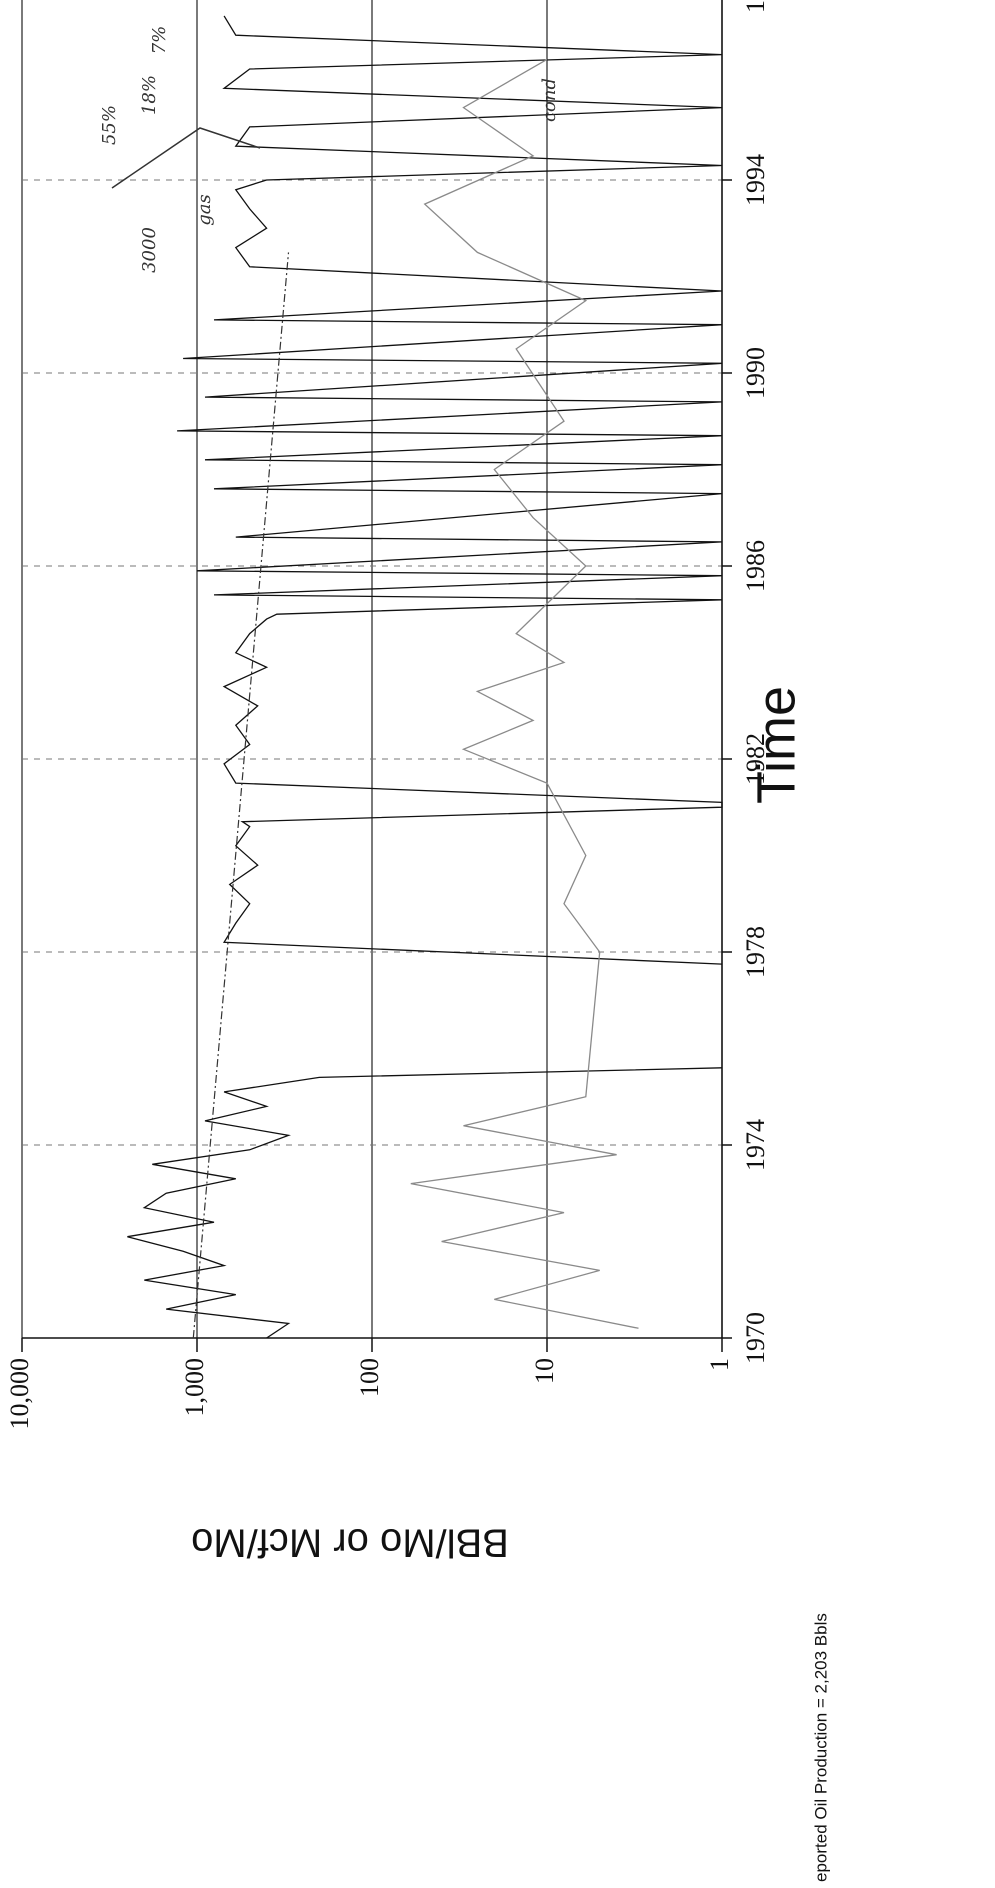  I want to click on annotation: 7%, so click(159, 40).